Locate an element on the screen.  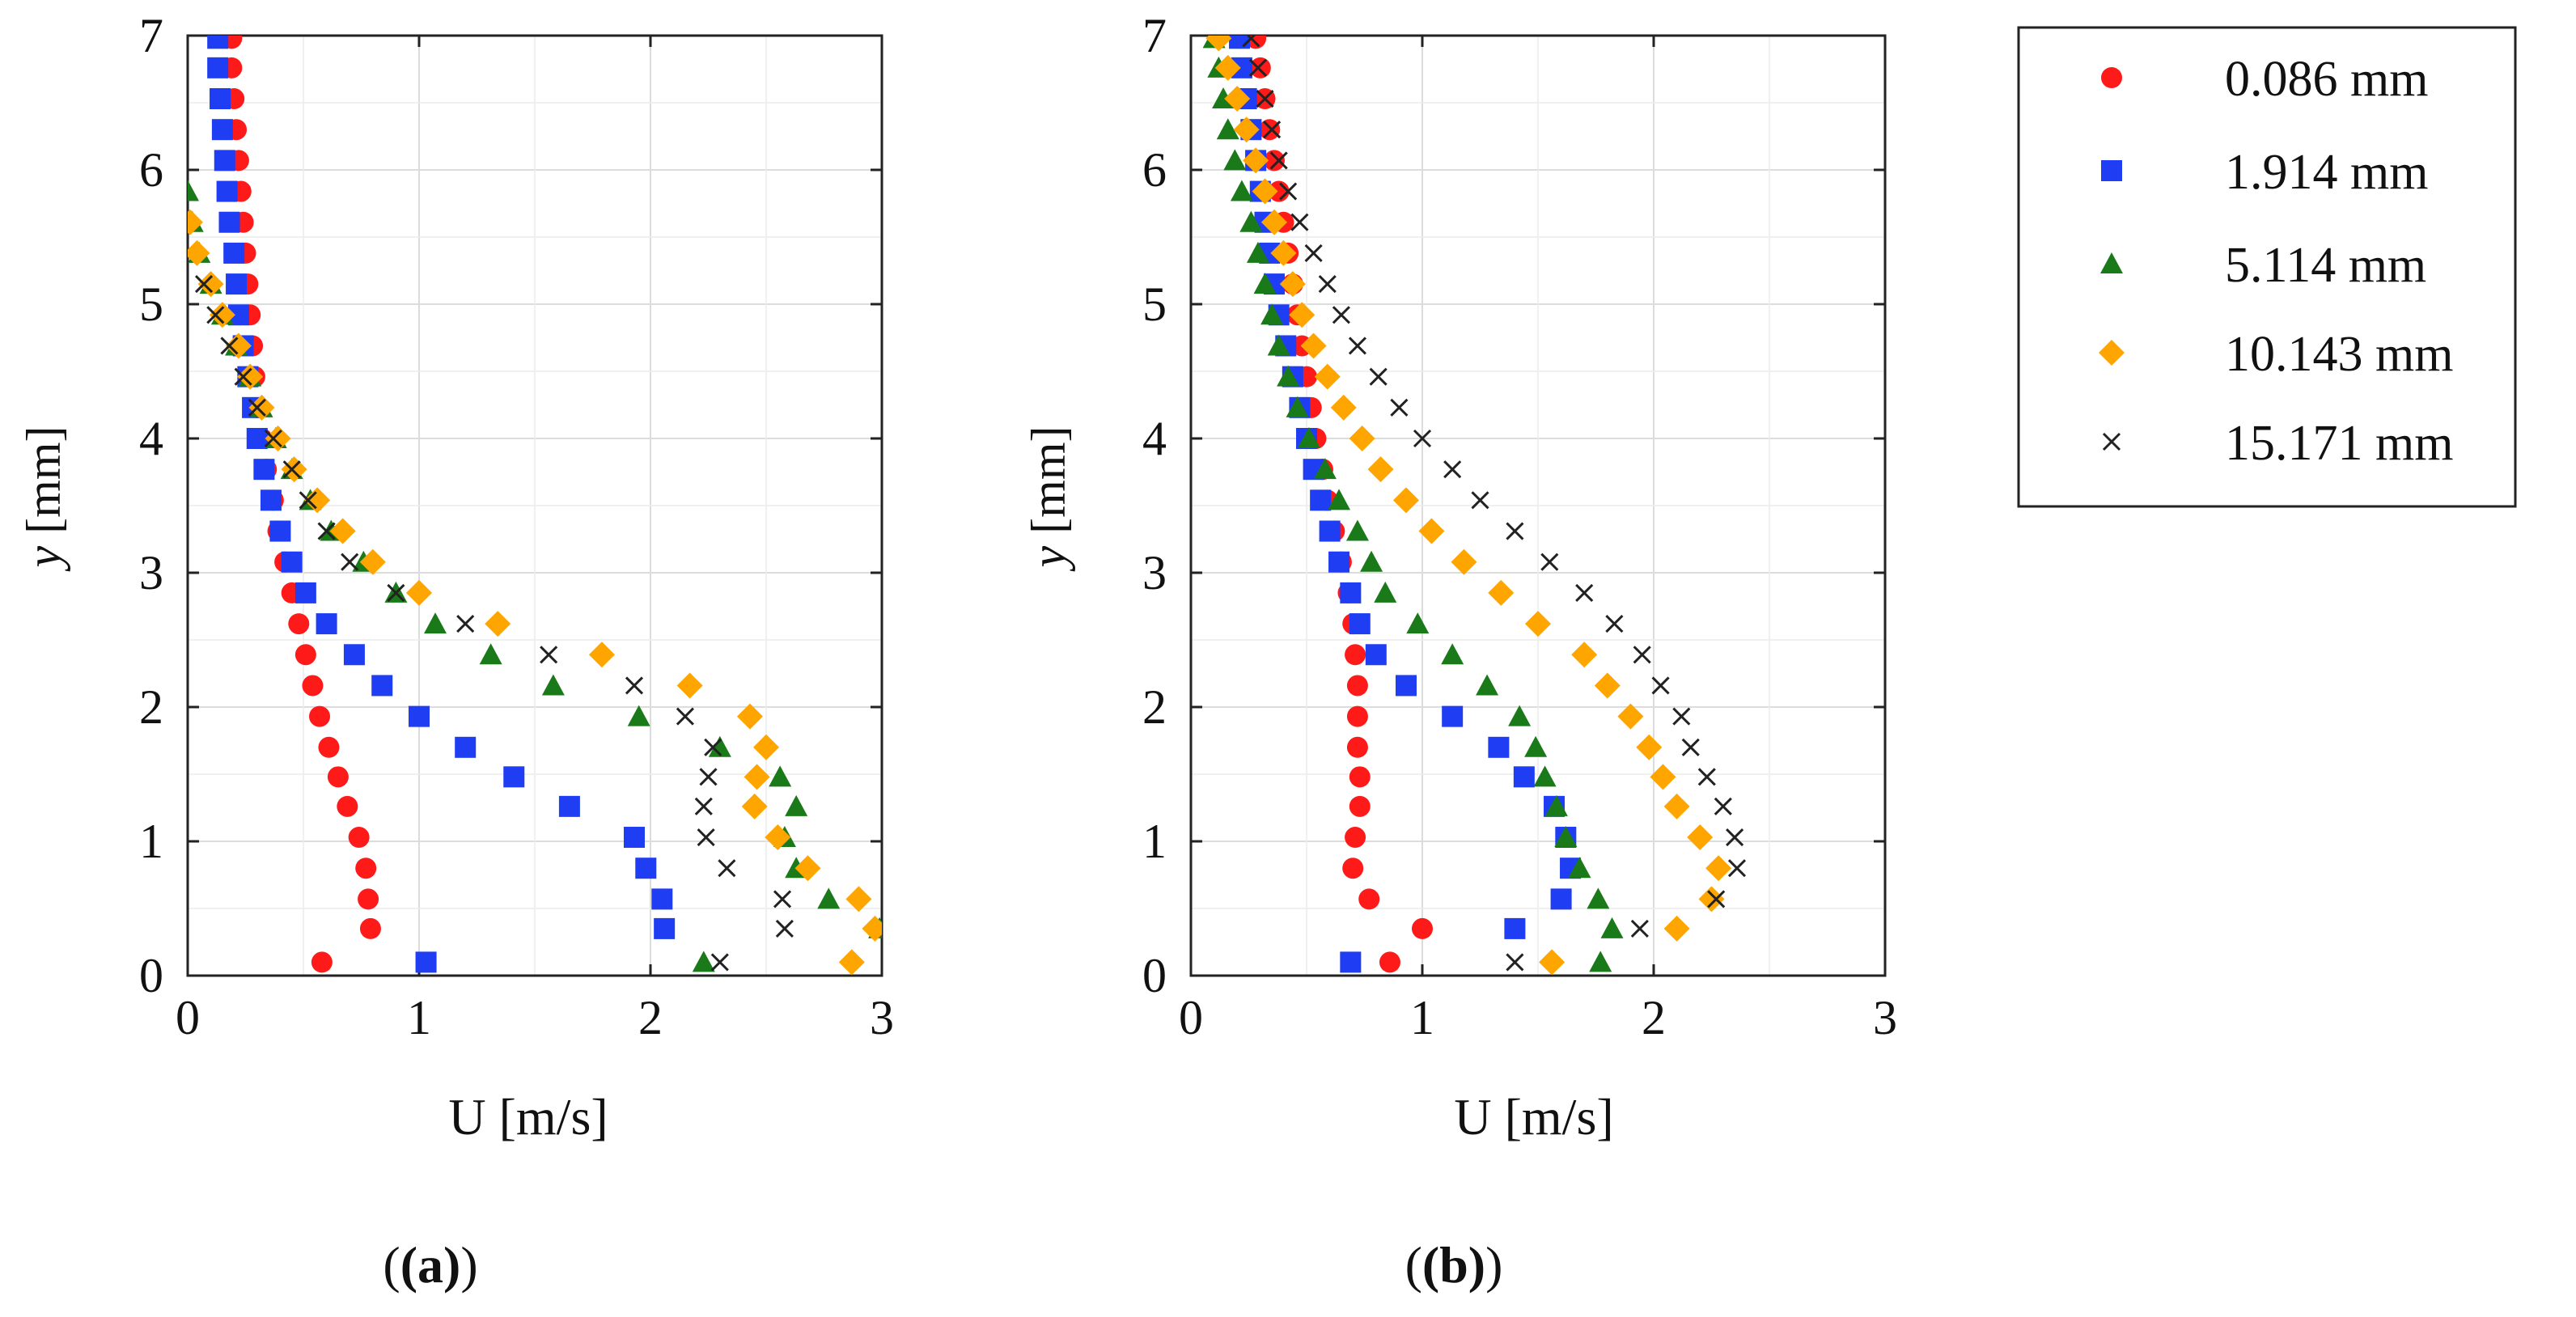
legend-label: 10.143 mm is located at coordinates (2339, 354).